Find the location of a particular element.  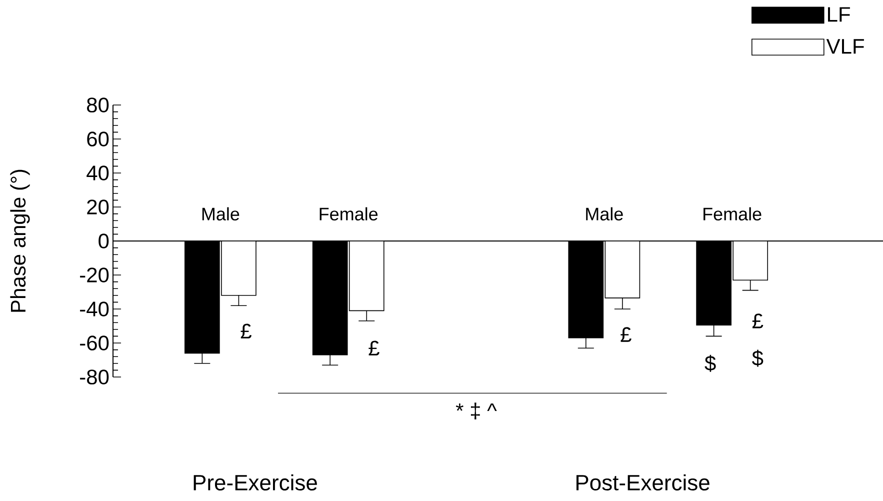

y-tick-label: 20 is located at coordinates (98, 207).